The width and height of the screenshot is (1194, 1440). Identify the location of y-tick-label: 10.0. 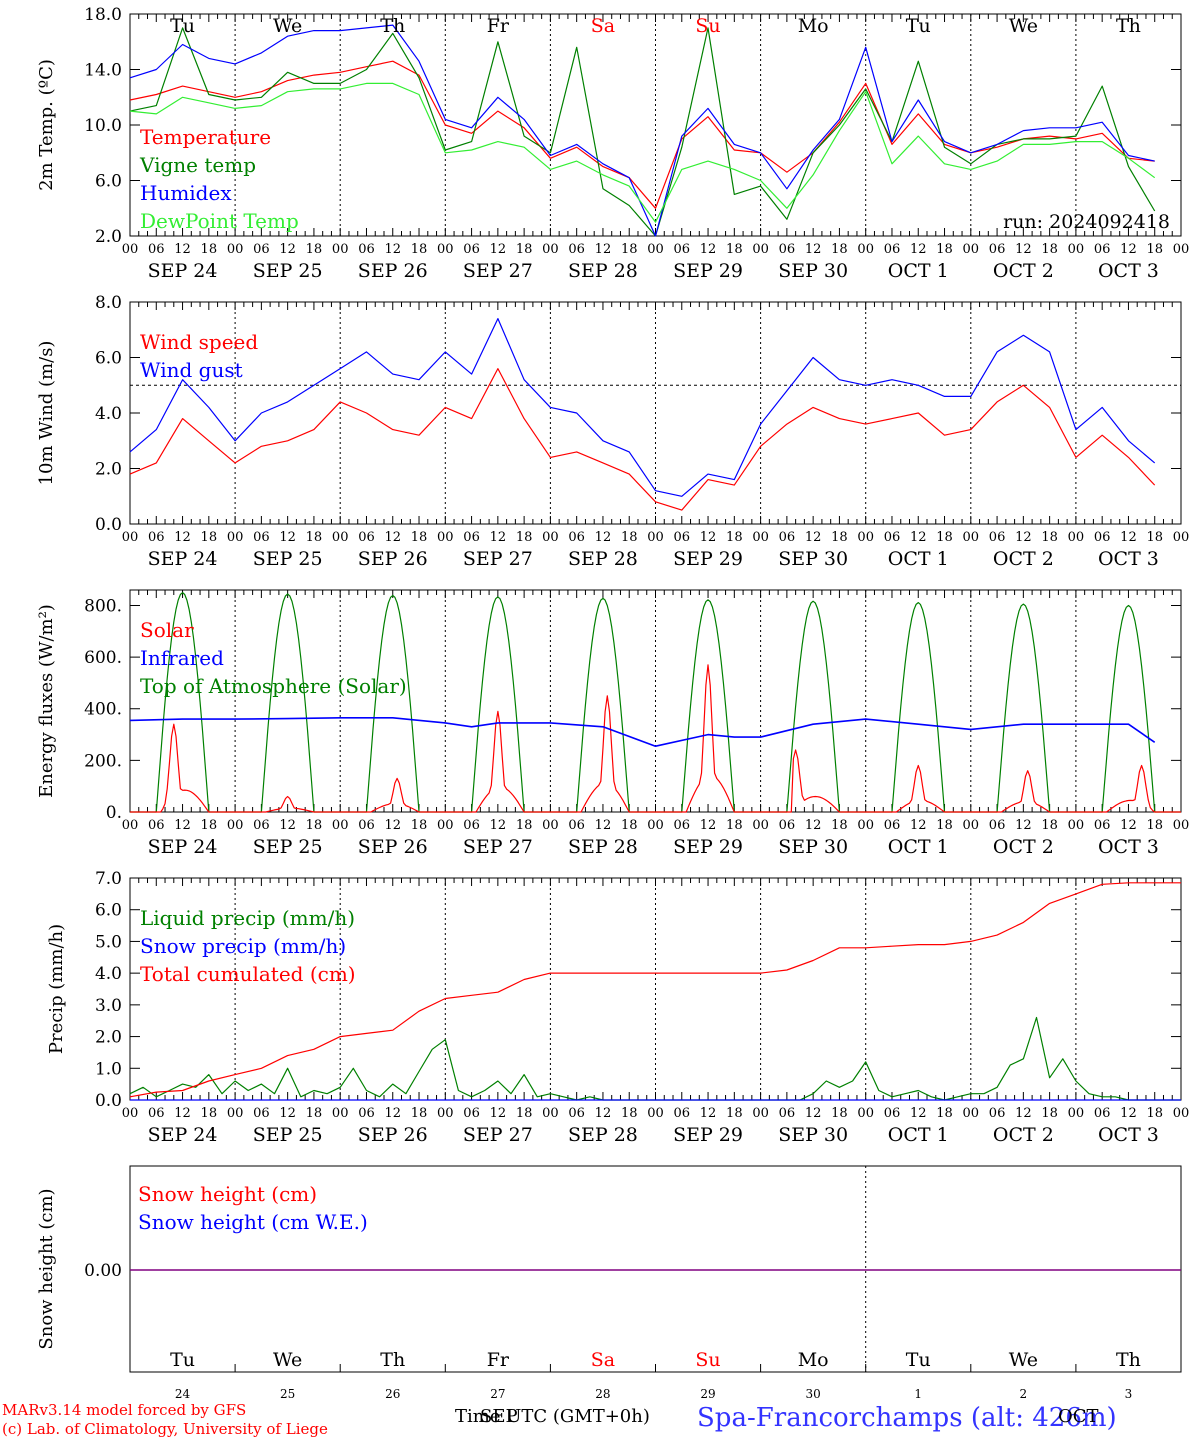
(103, 126).